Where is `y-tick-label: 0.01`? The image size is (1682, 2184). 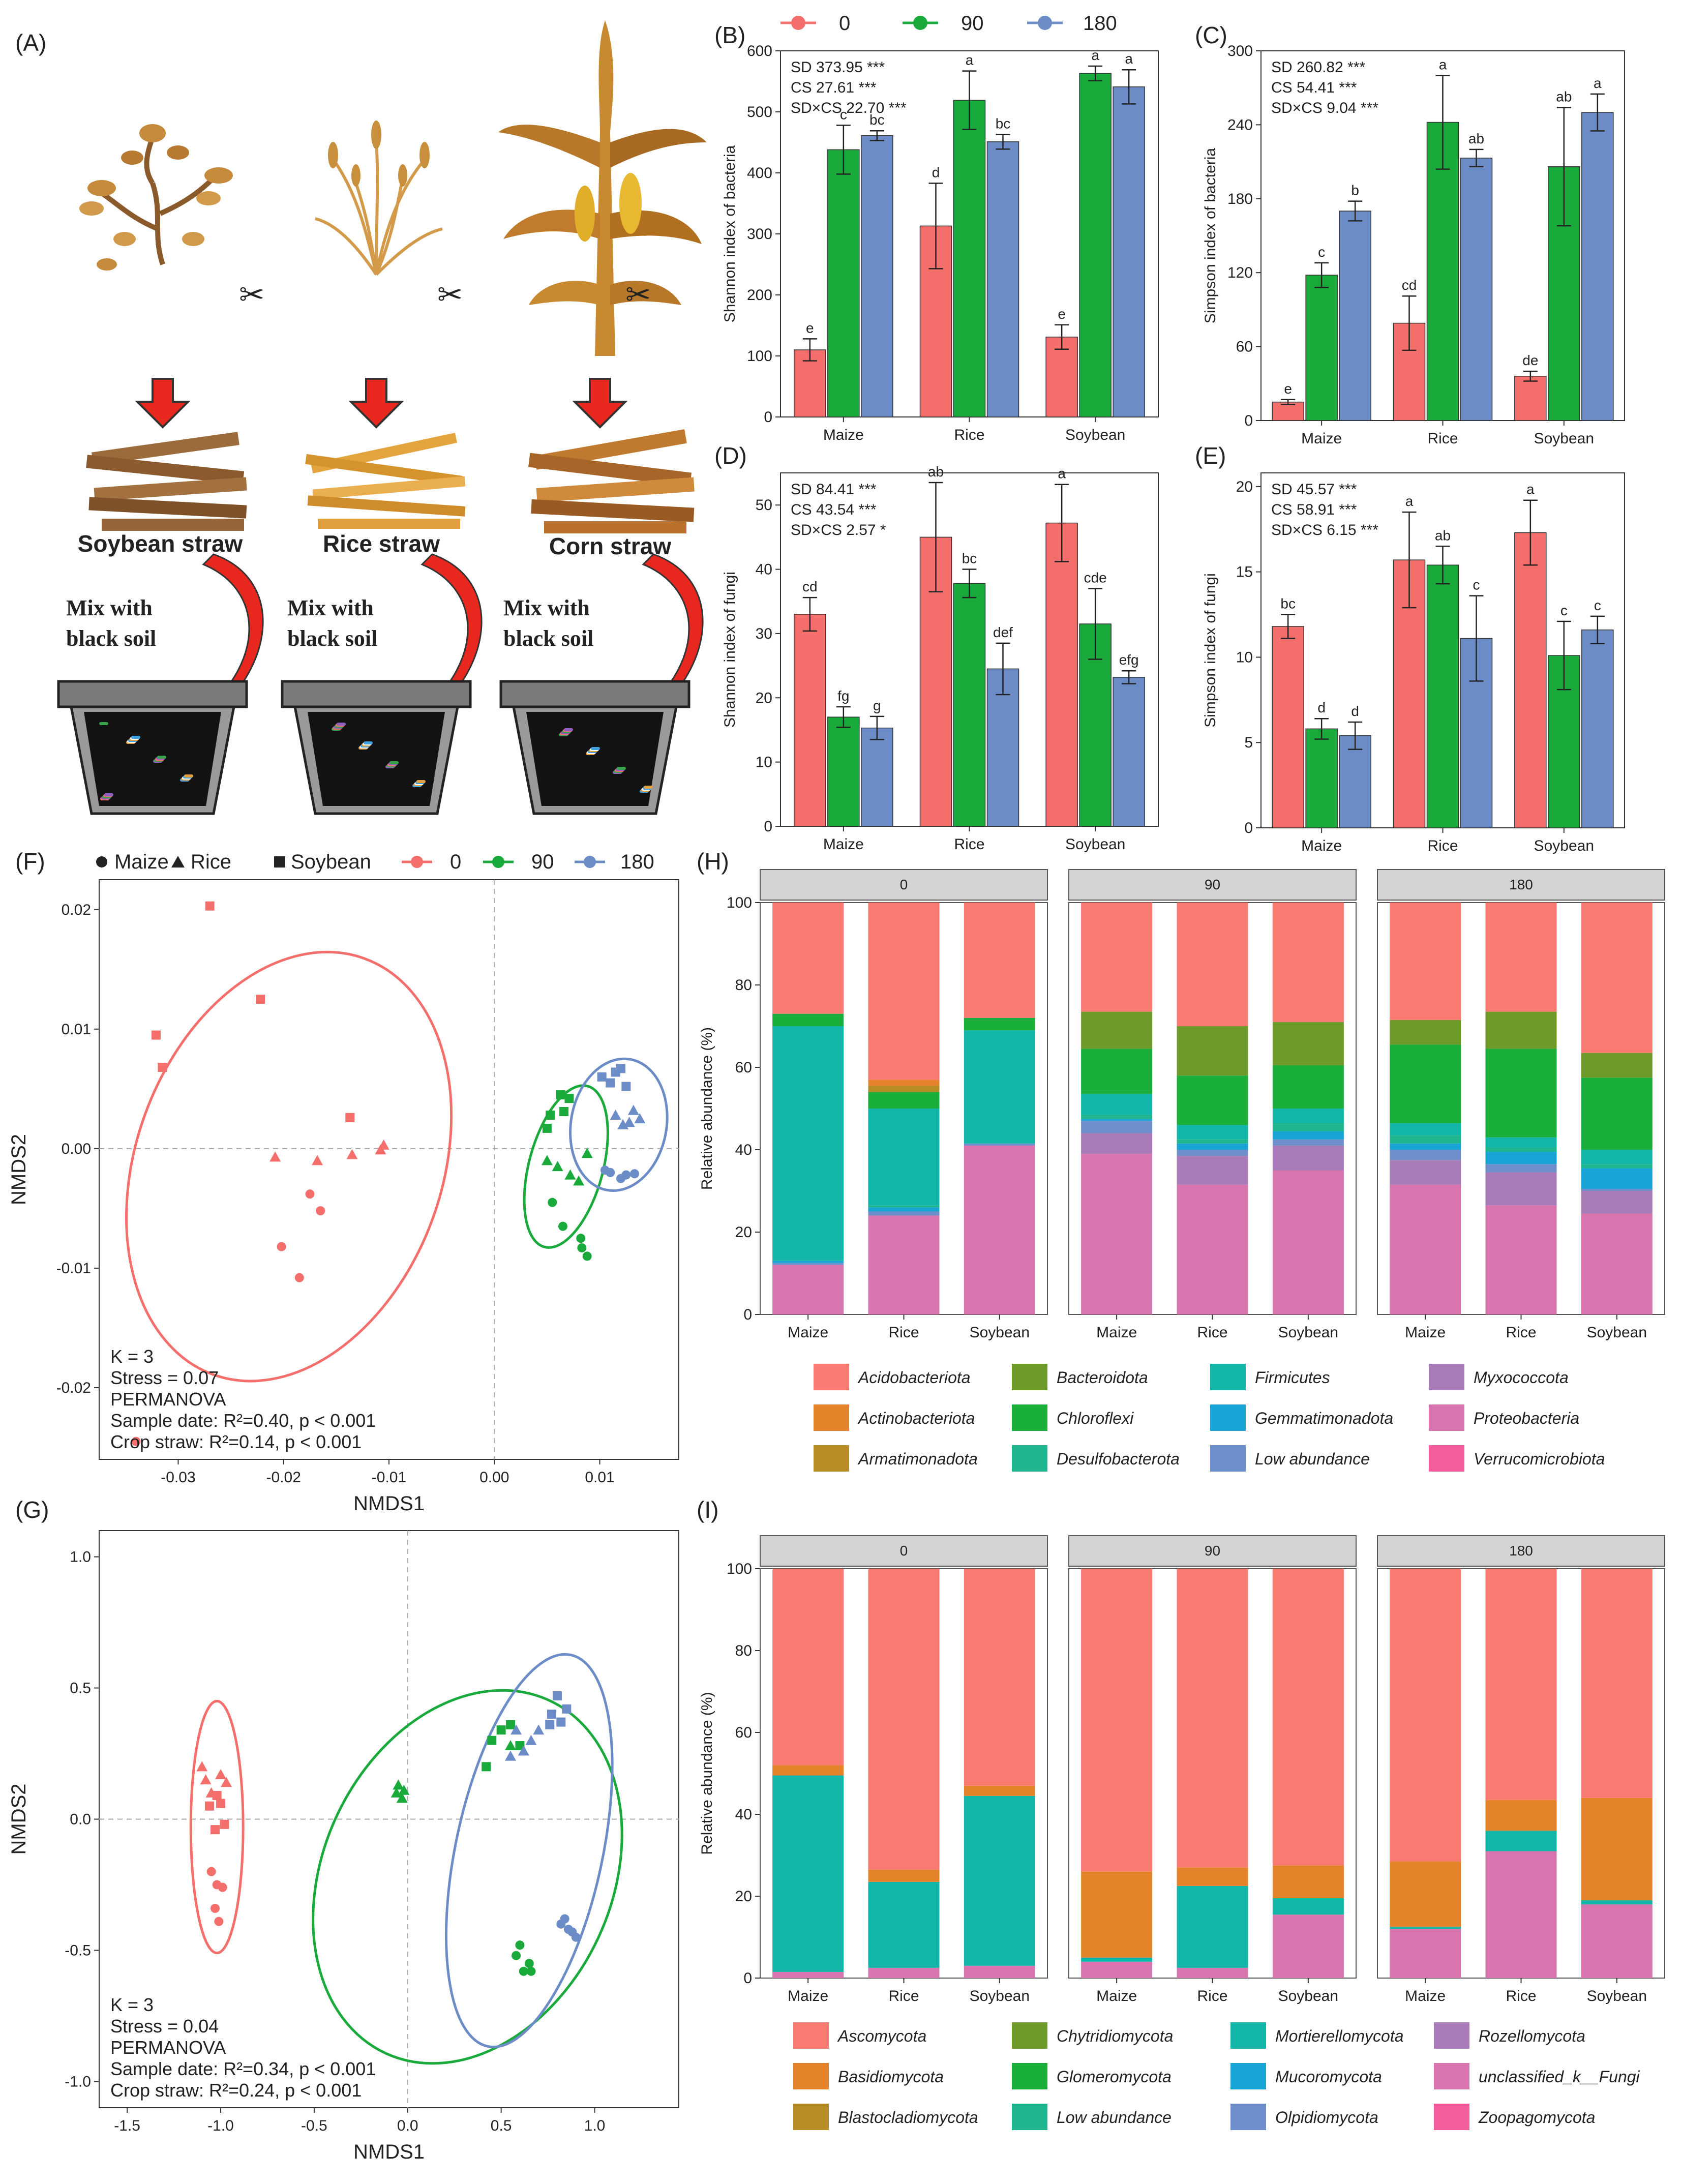 y-tick-label: 0.01 is located at coordinates (76, 1029).